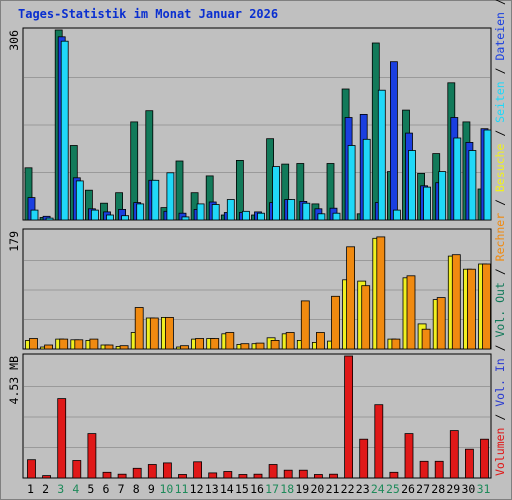 This screenshot has height=500, width=512. Describe the element at coordinates (438, 489) in the screenshot. I see `x-tick-label: 28` at that location.